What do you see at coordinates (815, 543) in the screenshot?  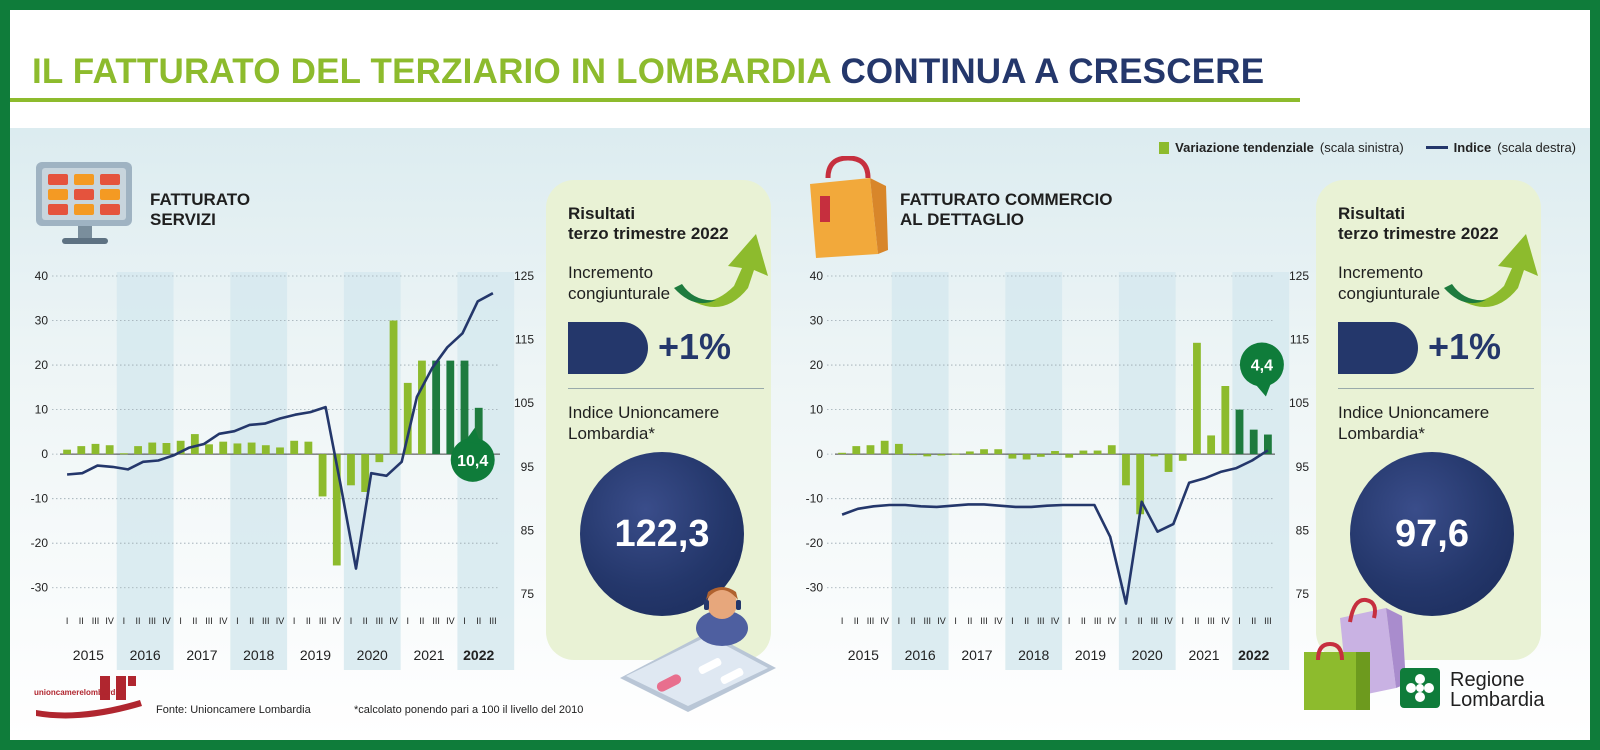 I see `commercio-left-tick-label: -20` at bounding box center [815, 543].